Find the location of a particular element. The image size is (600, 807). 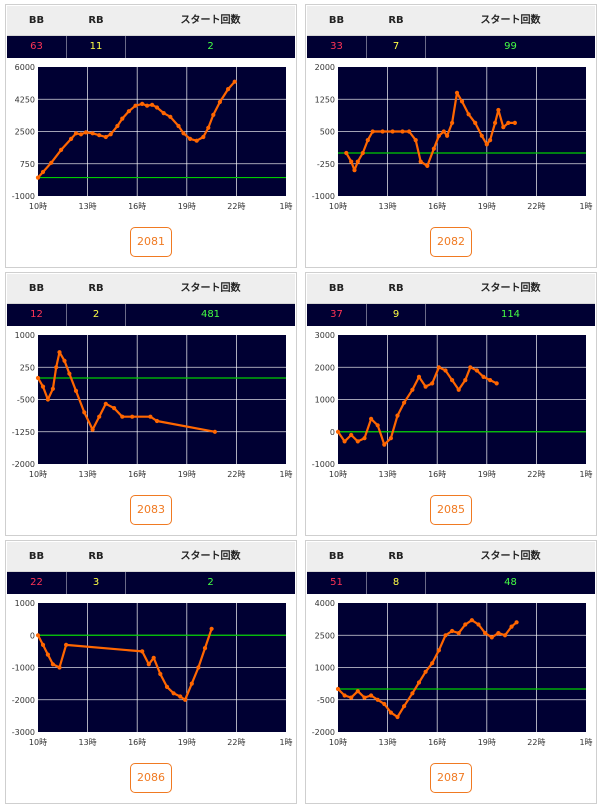

rb-value: 3 is located at coordinates (96, 582).